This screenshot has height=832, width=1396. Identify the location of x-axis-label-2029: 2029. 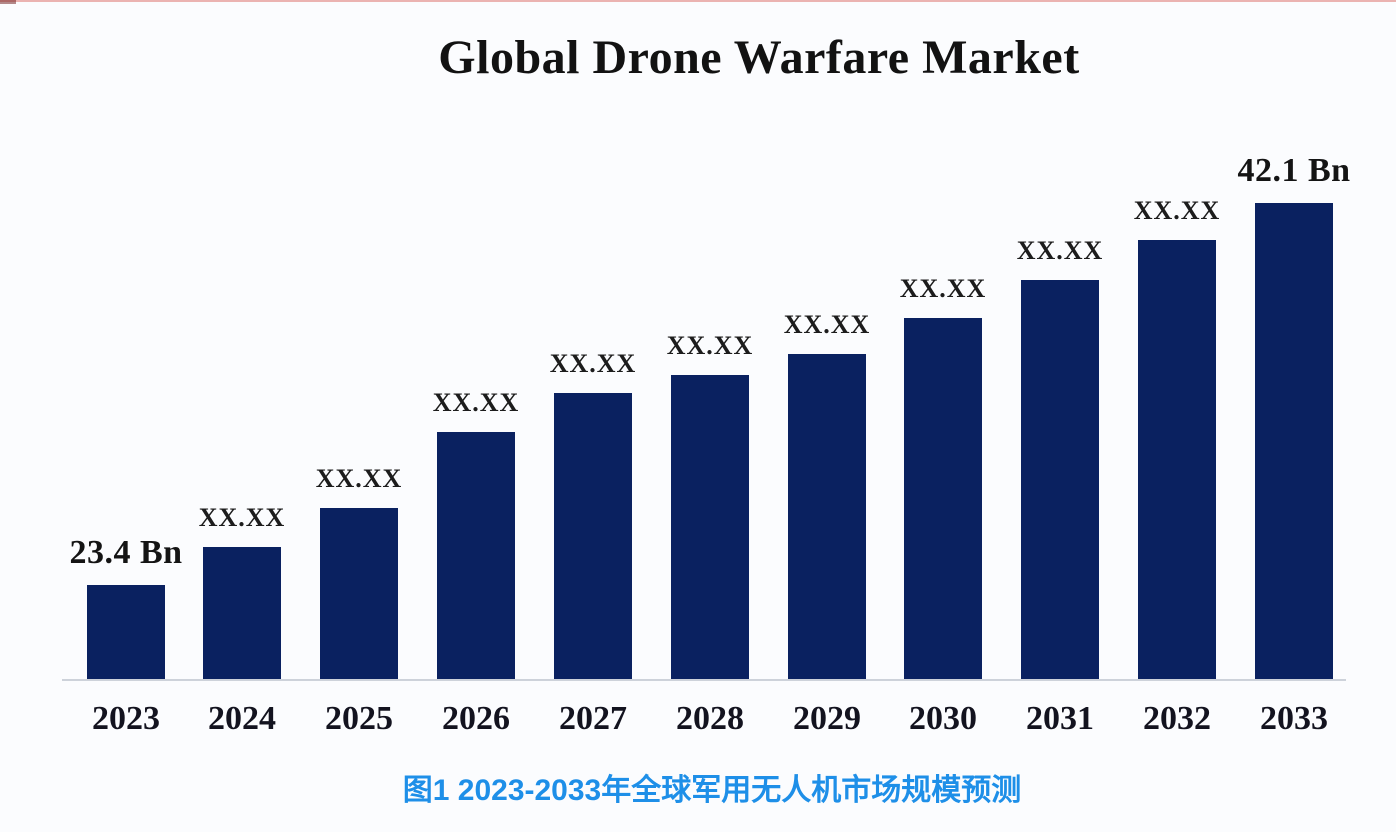
(827, 718).